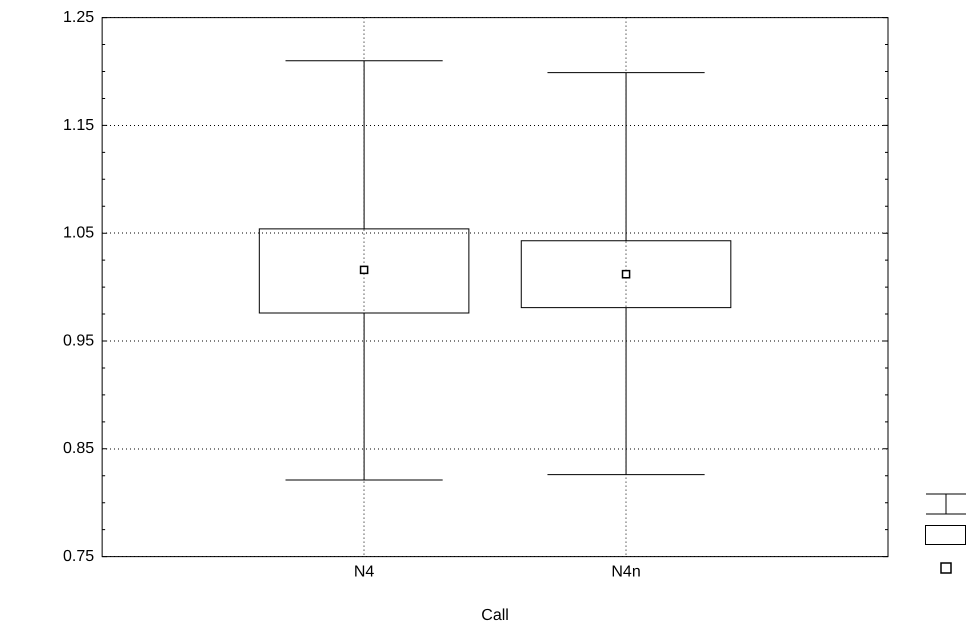 The height and width of the screenshot is (635, 968). I want to click on y-tick-label: 1.25, so click(78, 17).